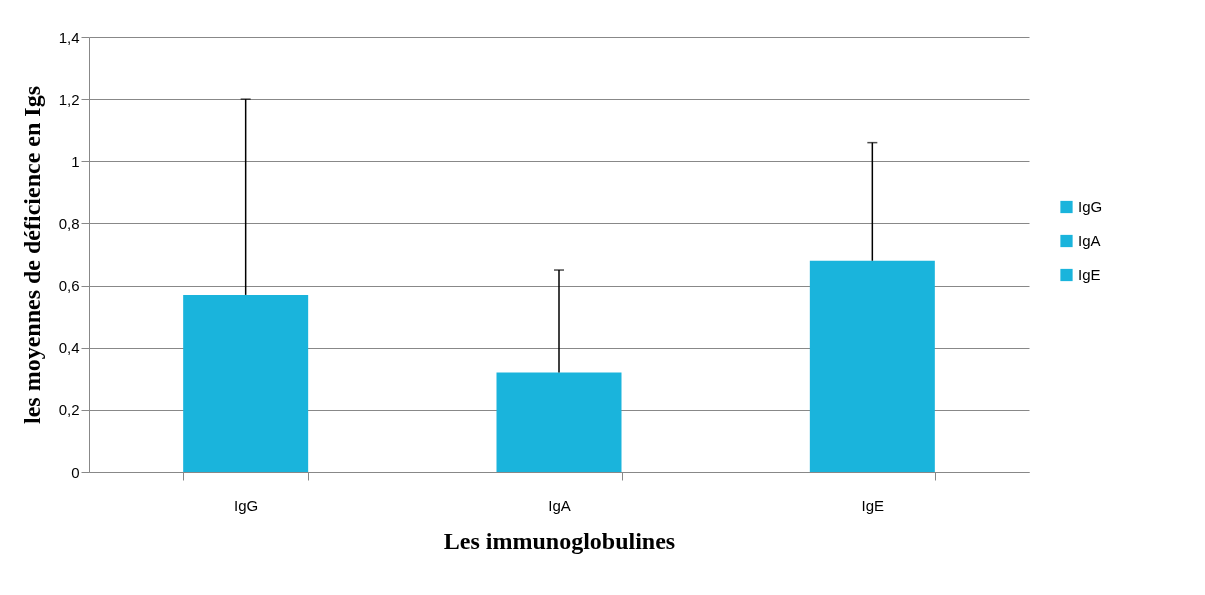 Image resolution: width=1205 pixels, height=595 pixels. Describe the element at coordinates (1090, 206) in the screenshot. I see `legend-label: IgG` at that location.